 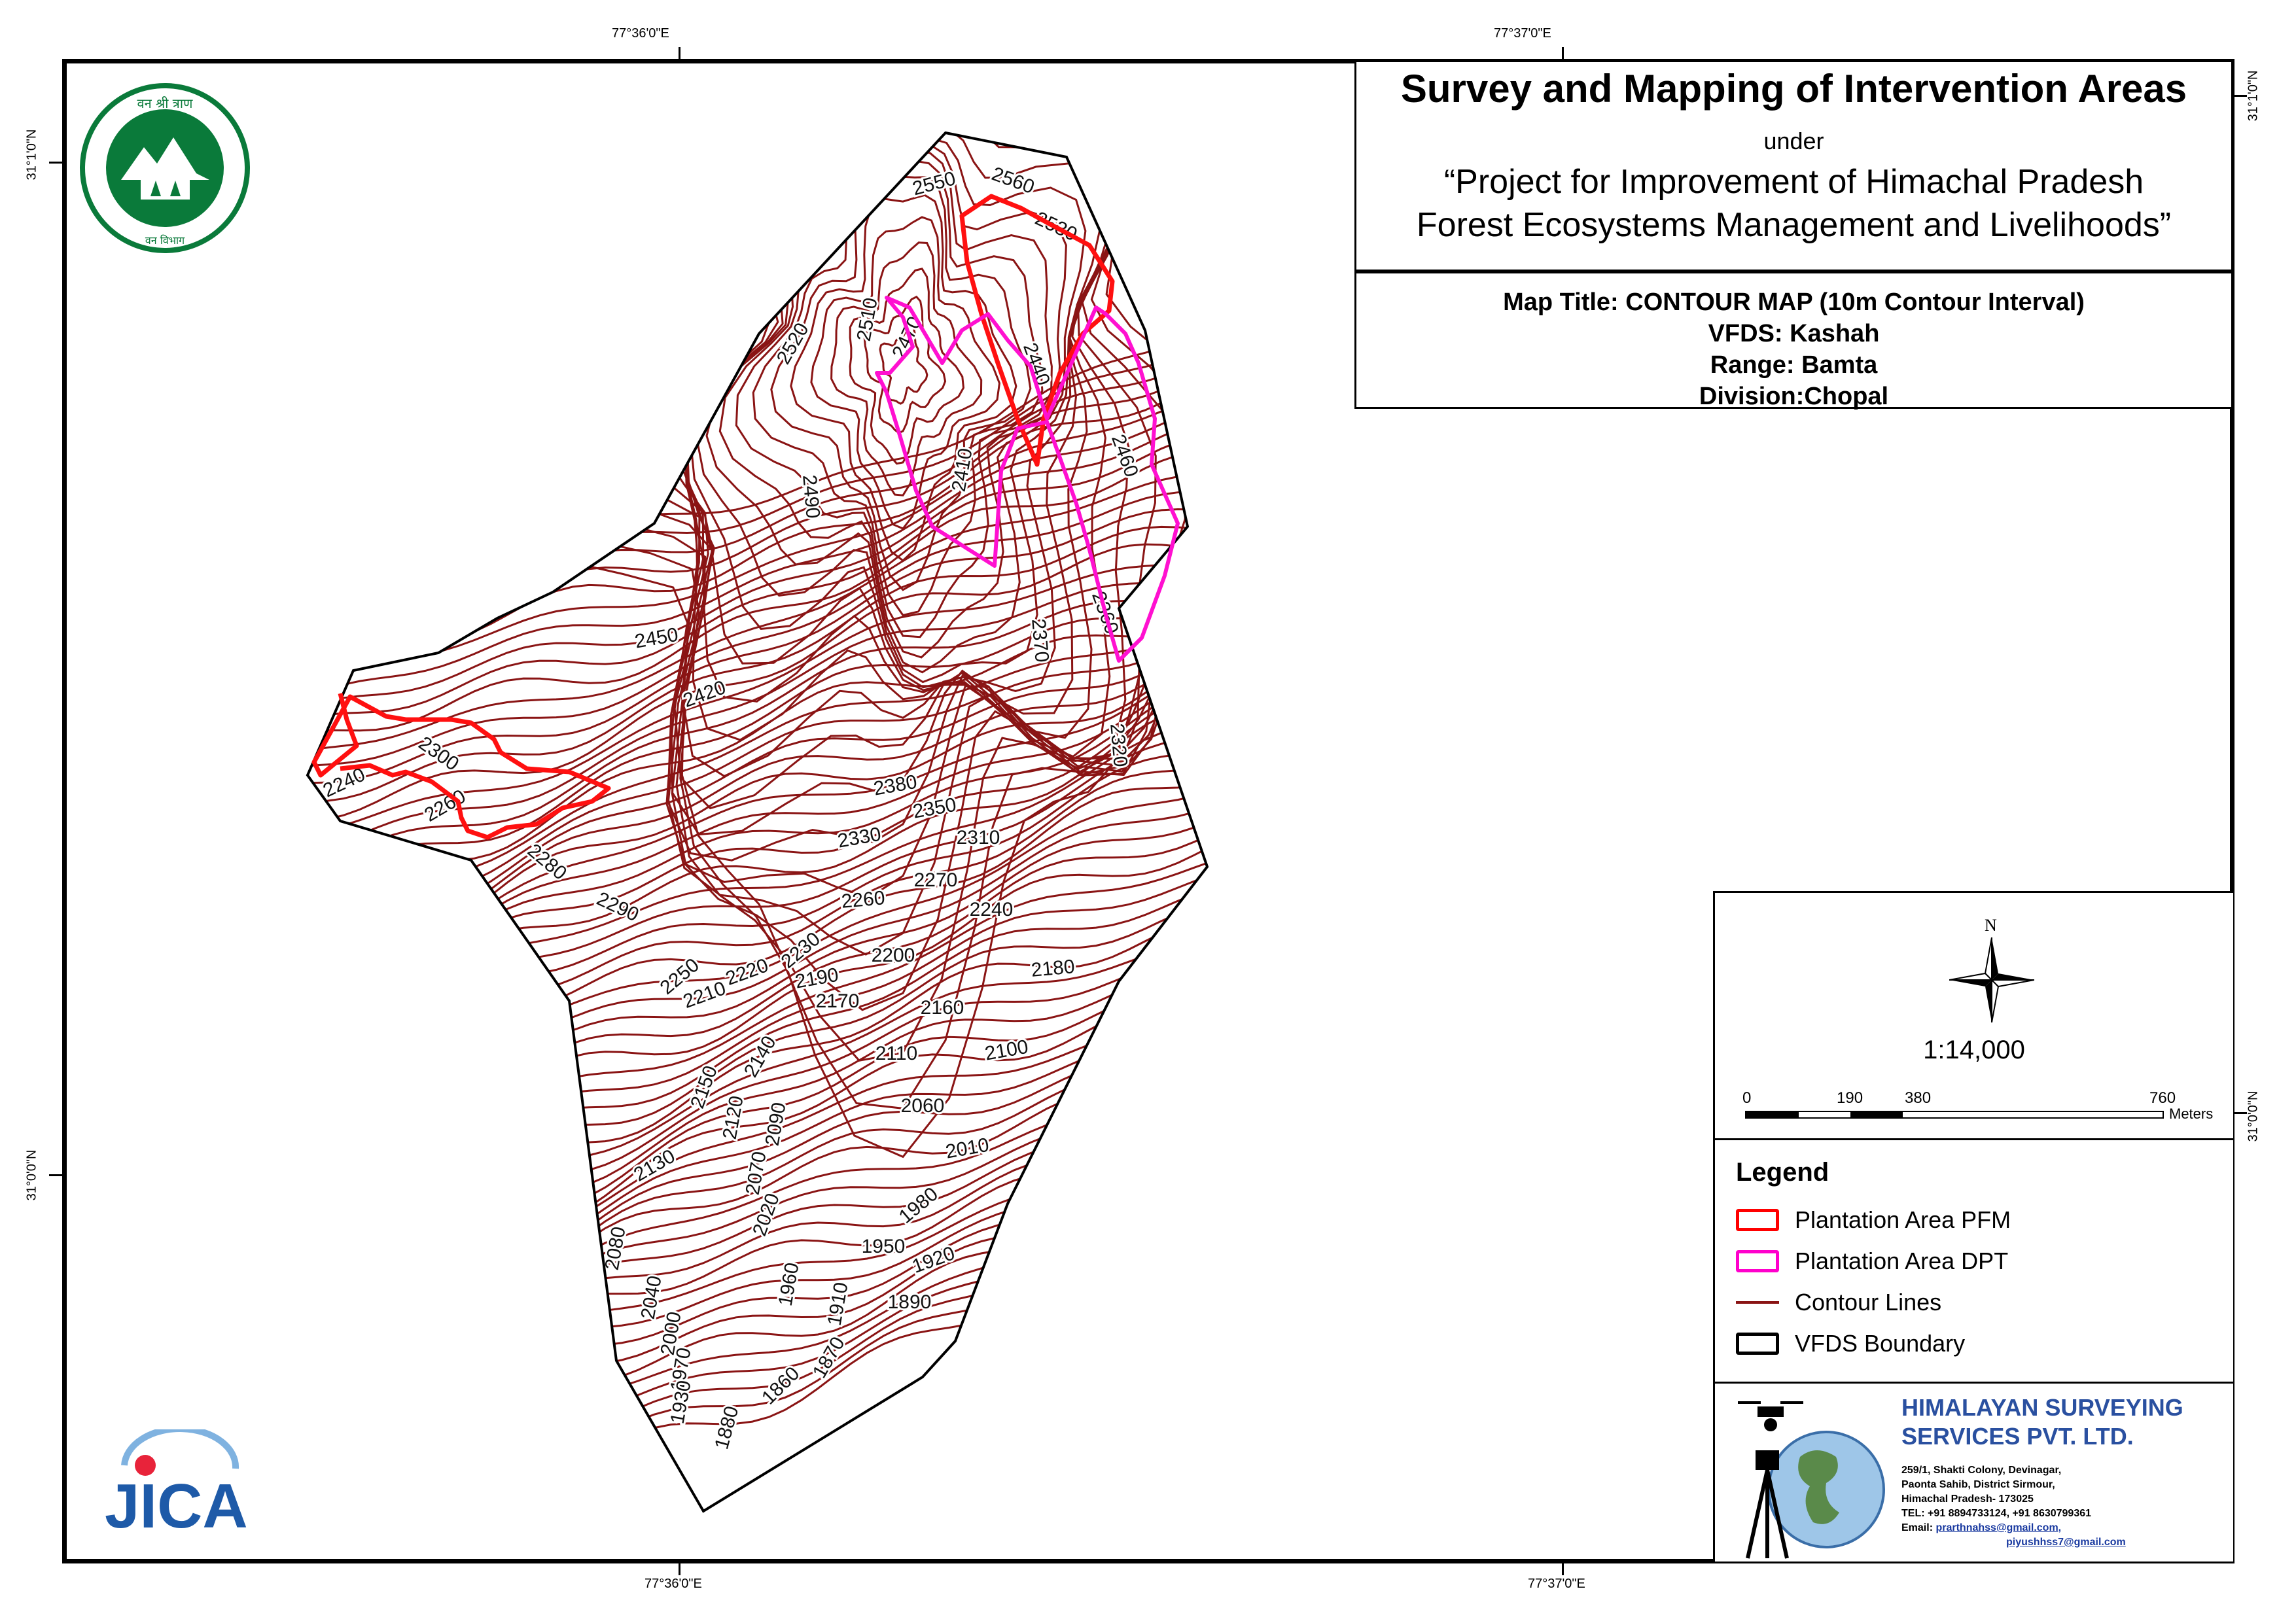 I want to click on contour-label: 2310, so click(x=978, y=838).